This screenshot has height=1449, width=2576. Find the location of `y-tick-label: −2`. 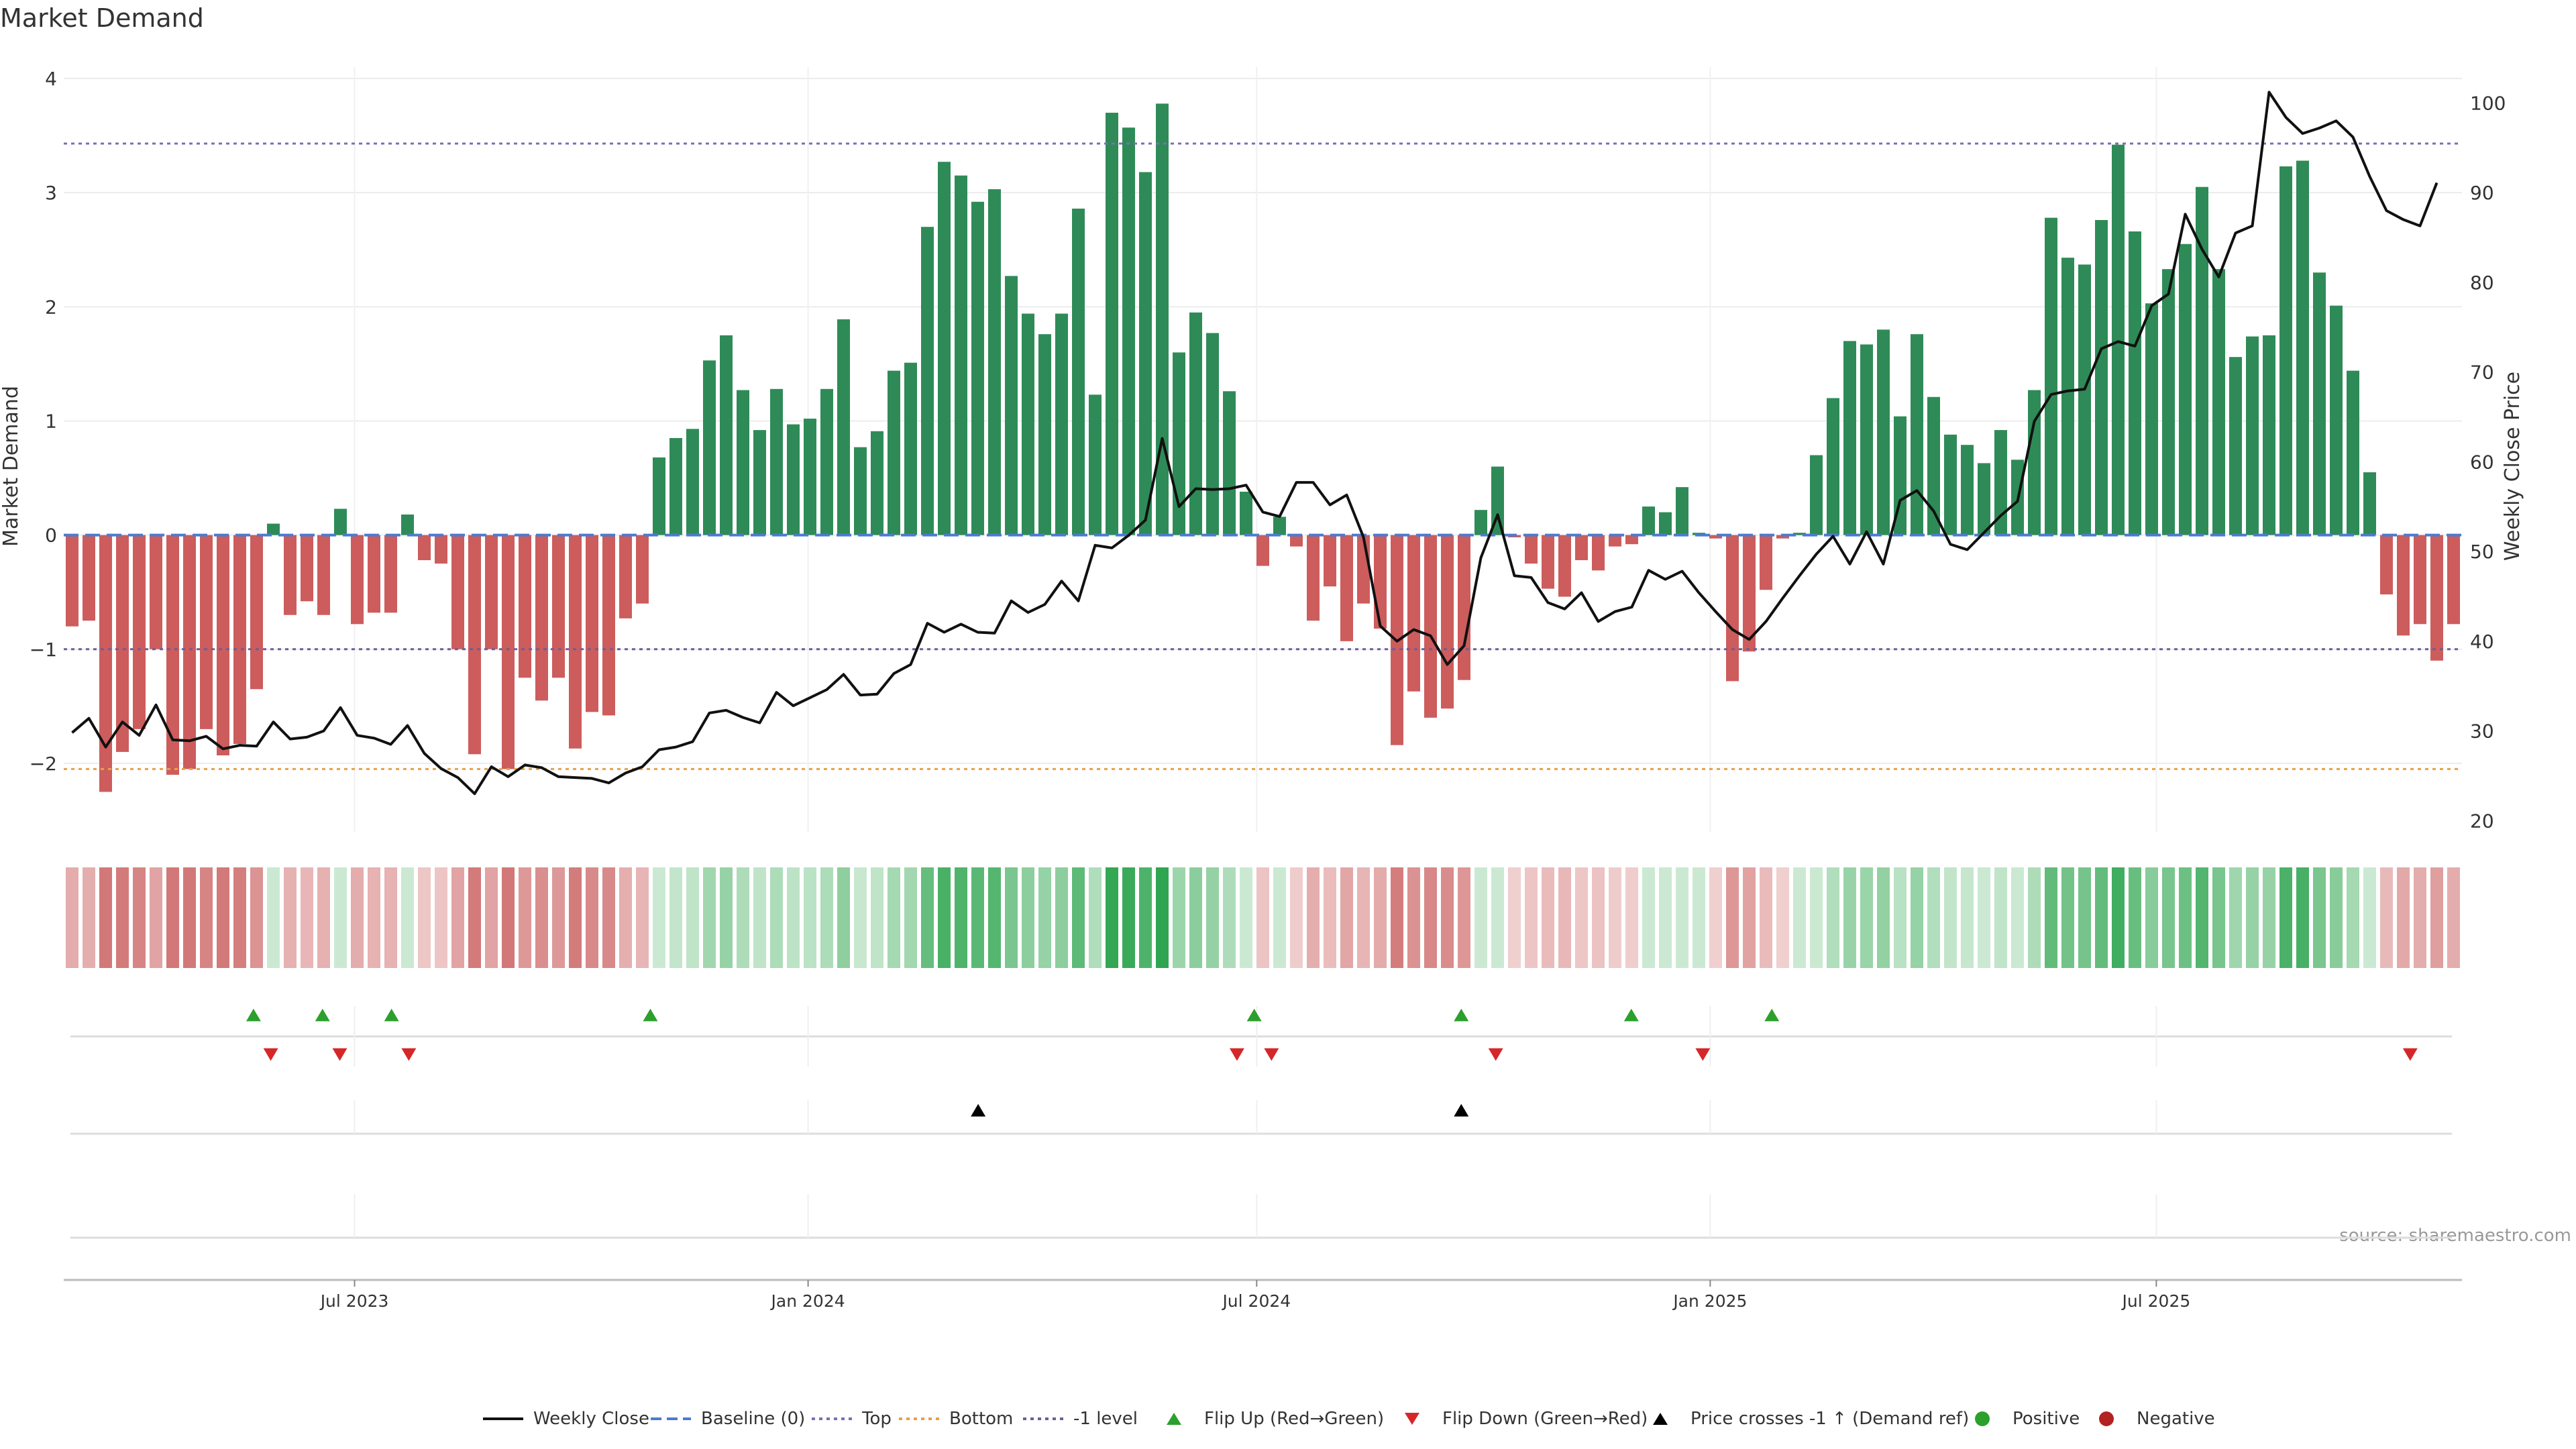

y-tick-label: −2 is located at coordinates (43, 764).